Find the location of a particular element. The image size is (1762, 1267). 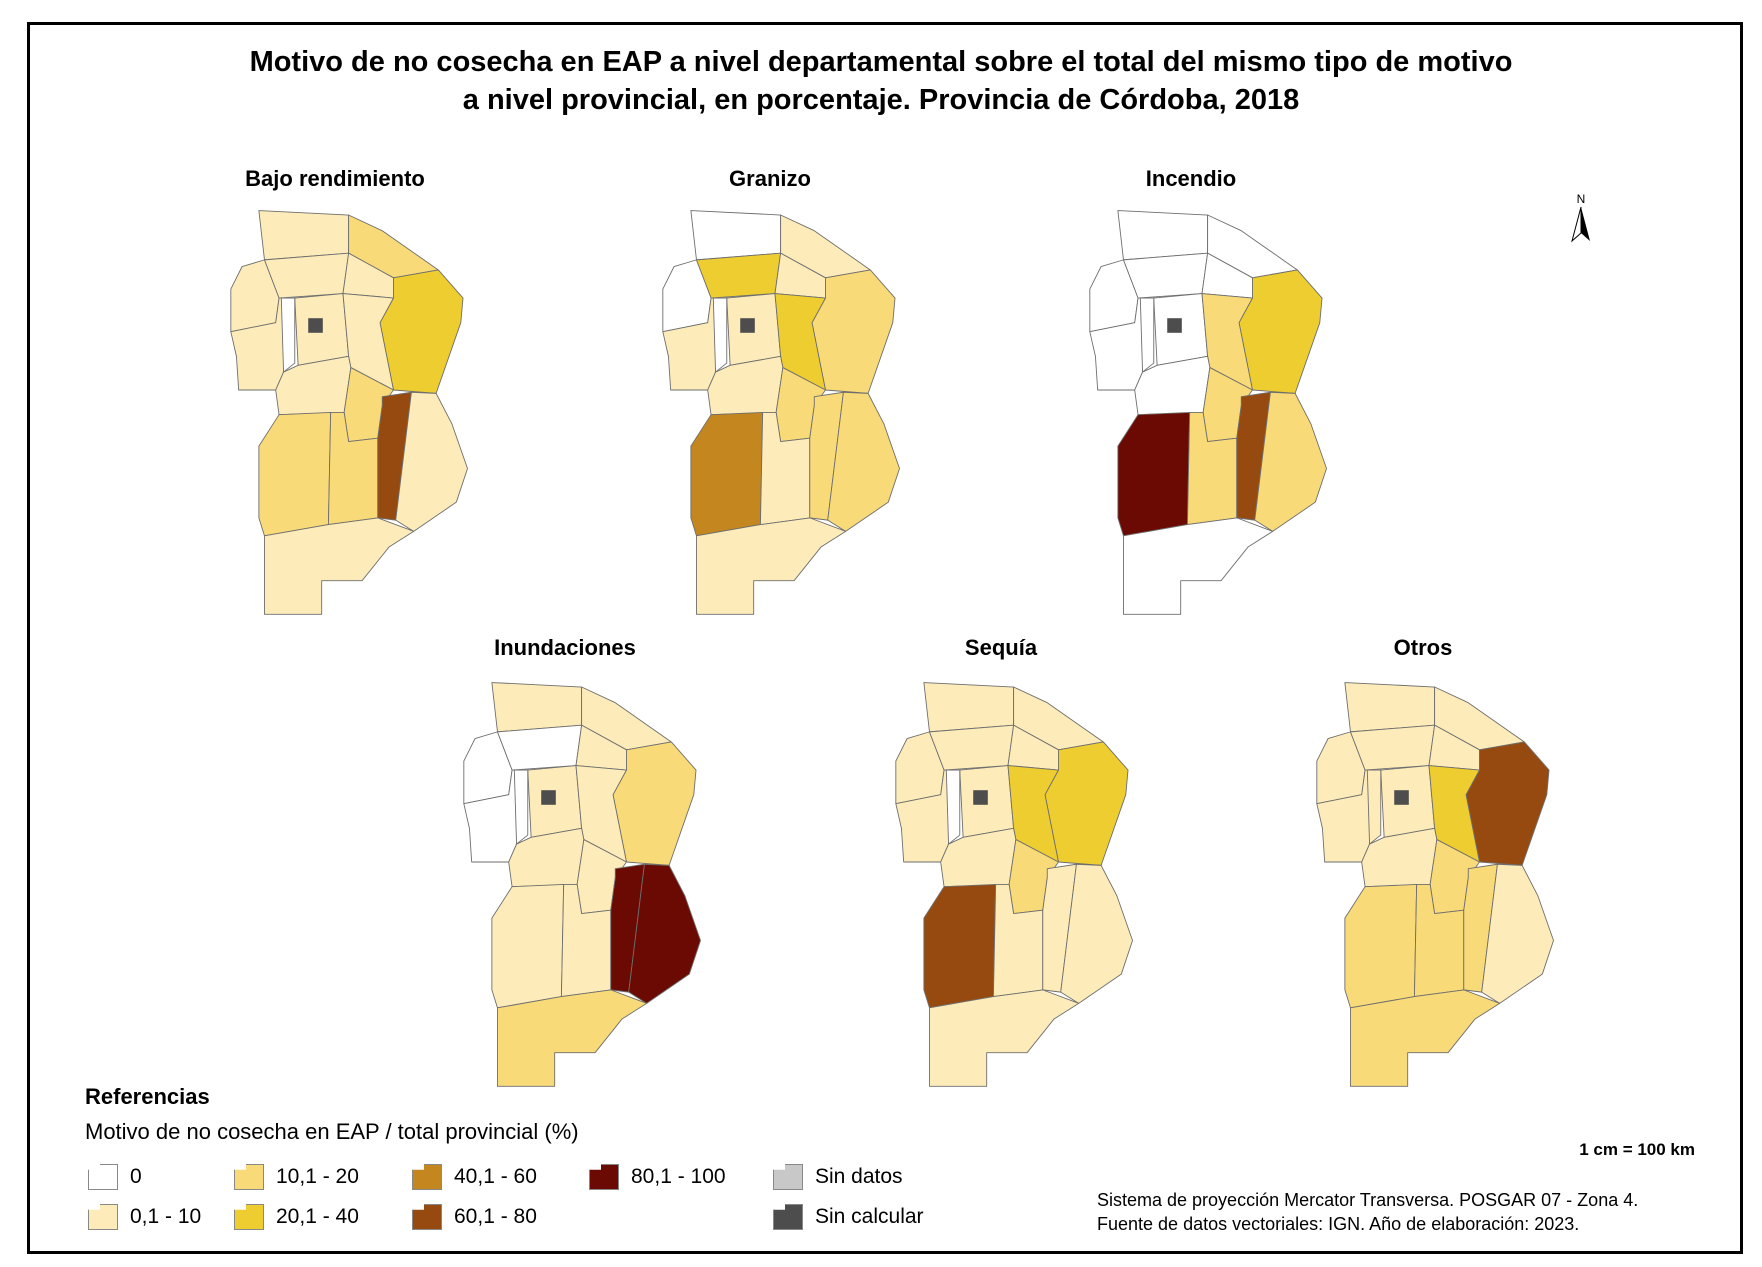

legend-item-60-80: 60,1 - 80 is located at coordinates (474, 1217).